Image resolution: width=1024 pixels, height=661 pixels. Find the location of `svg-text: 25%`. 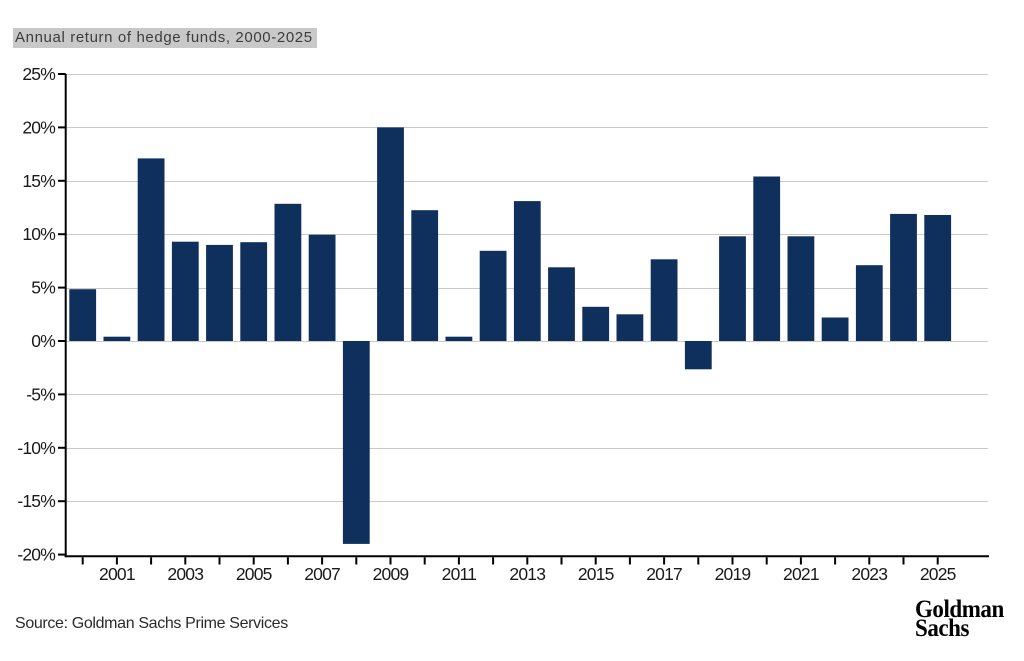

svg-text: 25% is located at coordinates (38, 74).